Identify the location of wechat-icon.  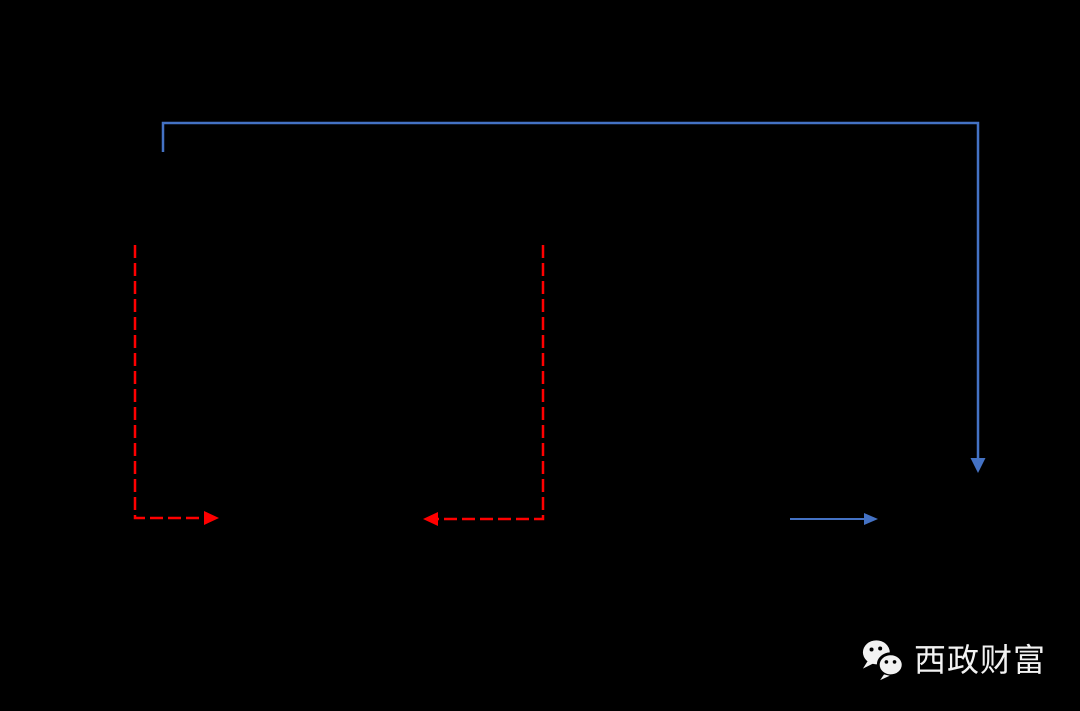
(883, 660).